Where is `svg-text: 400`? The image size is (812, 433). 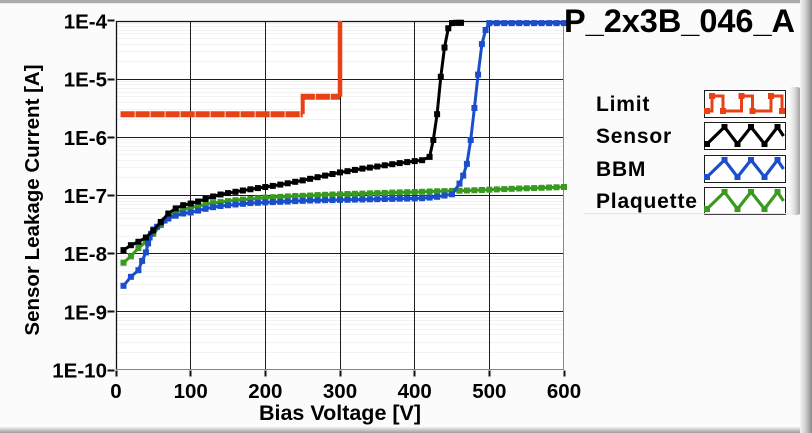
svg-text: 400 is located at coordinates (415, 391).